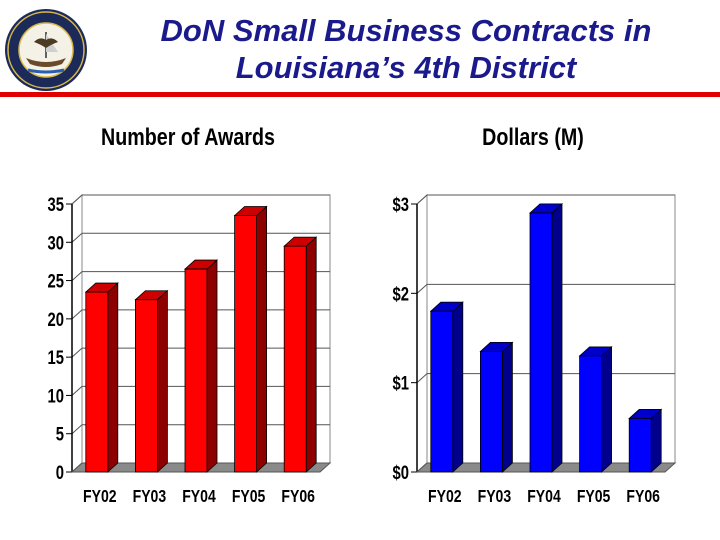  Describe the element at coordinates (60, 434) in the screenshot. I see `awards-y-tick-label: 5` at that location.